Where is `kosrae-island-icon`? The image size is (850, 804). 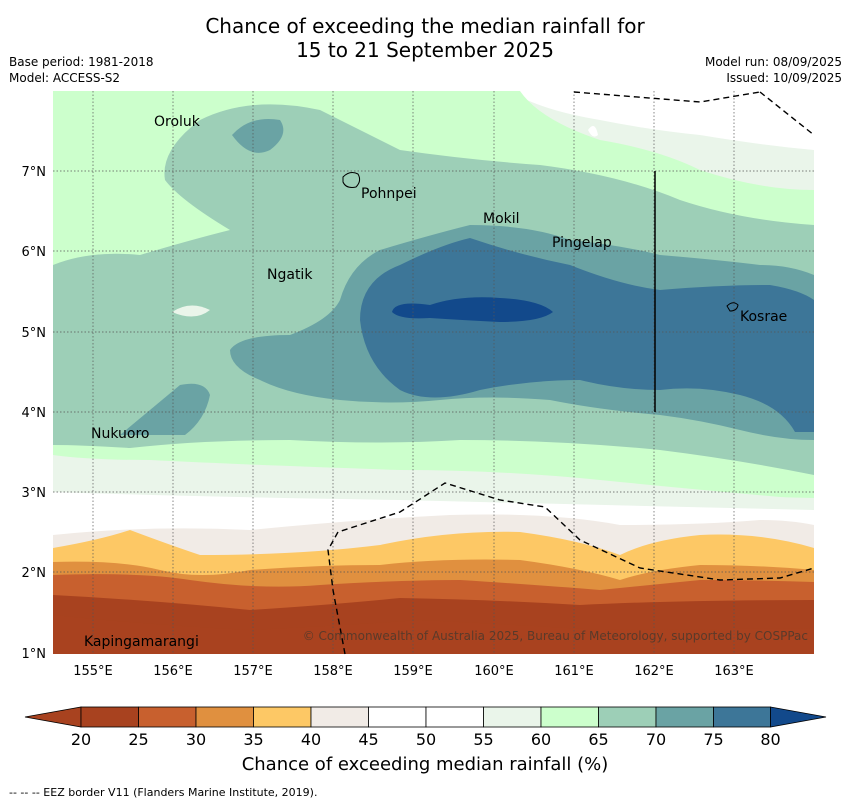 kosrae-island-icon is located at coordinates (732, 307).